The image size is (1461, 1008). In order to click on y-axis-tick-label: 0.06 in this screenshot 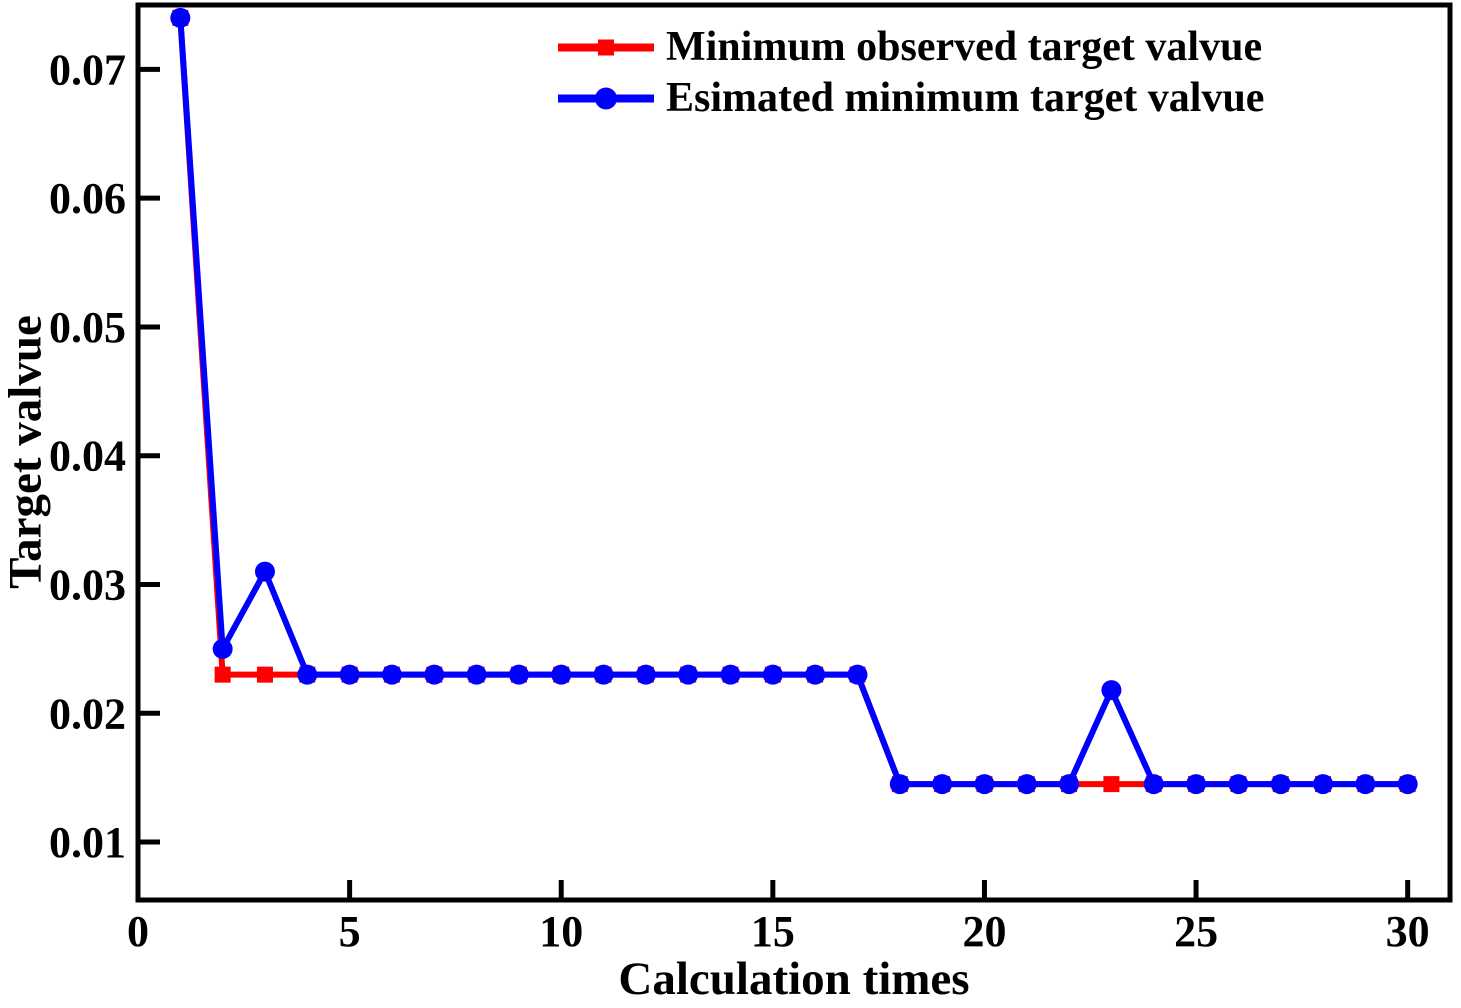, I will do `click(87, 198)`.